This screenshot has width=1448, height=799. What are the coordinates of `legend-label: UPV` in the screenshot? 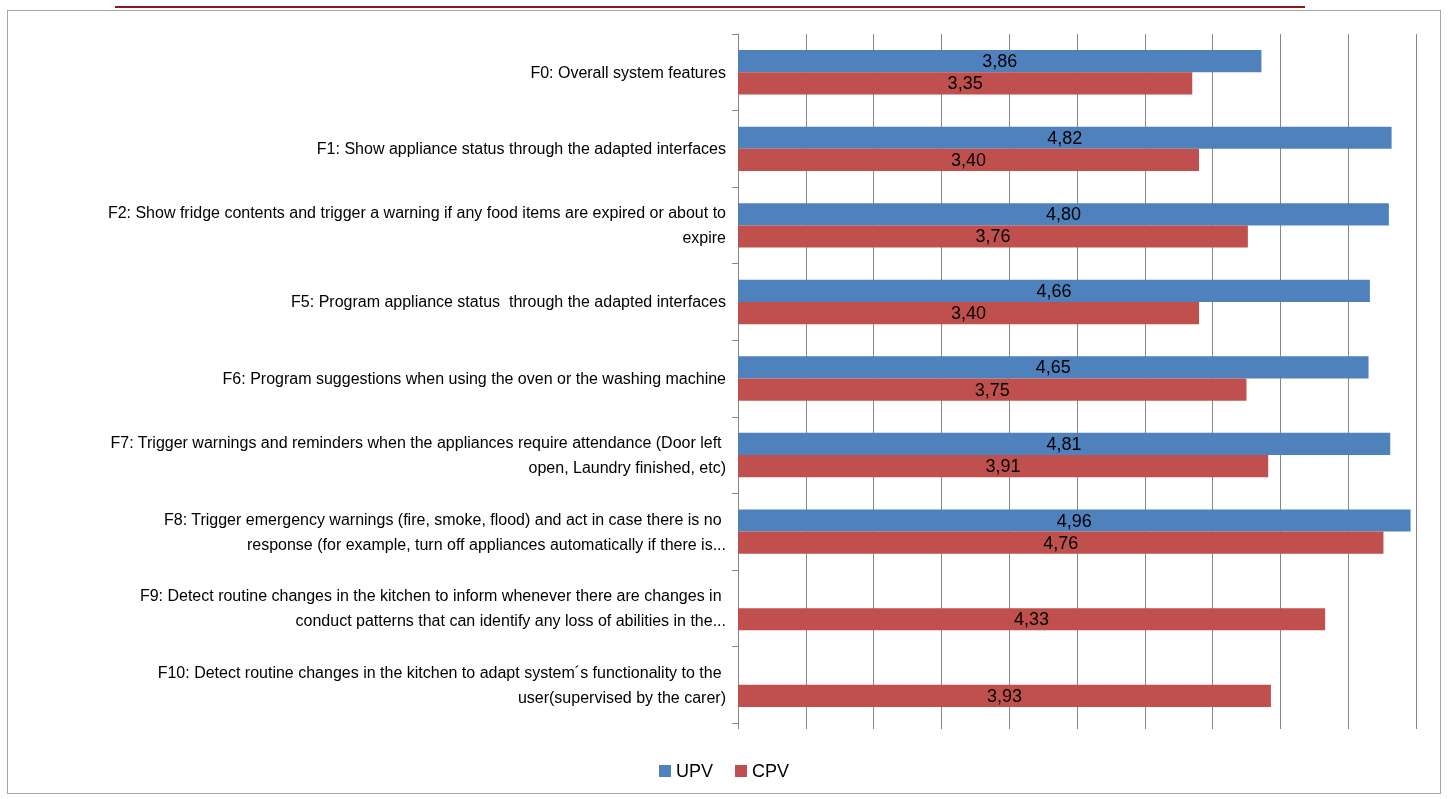 It's located at (694, 771).